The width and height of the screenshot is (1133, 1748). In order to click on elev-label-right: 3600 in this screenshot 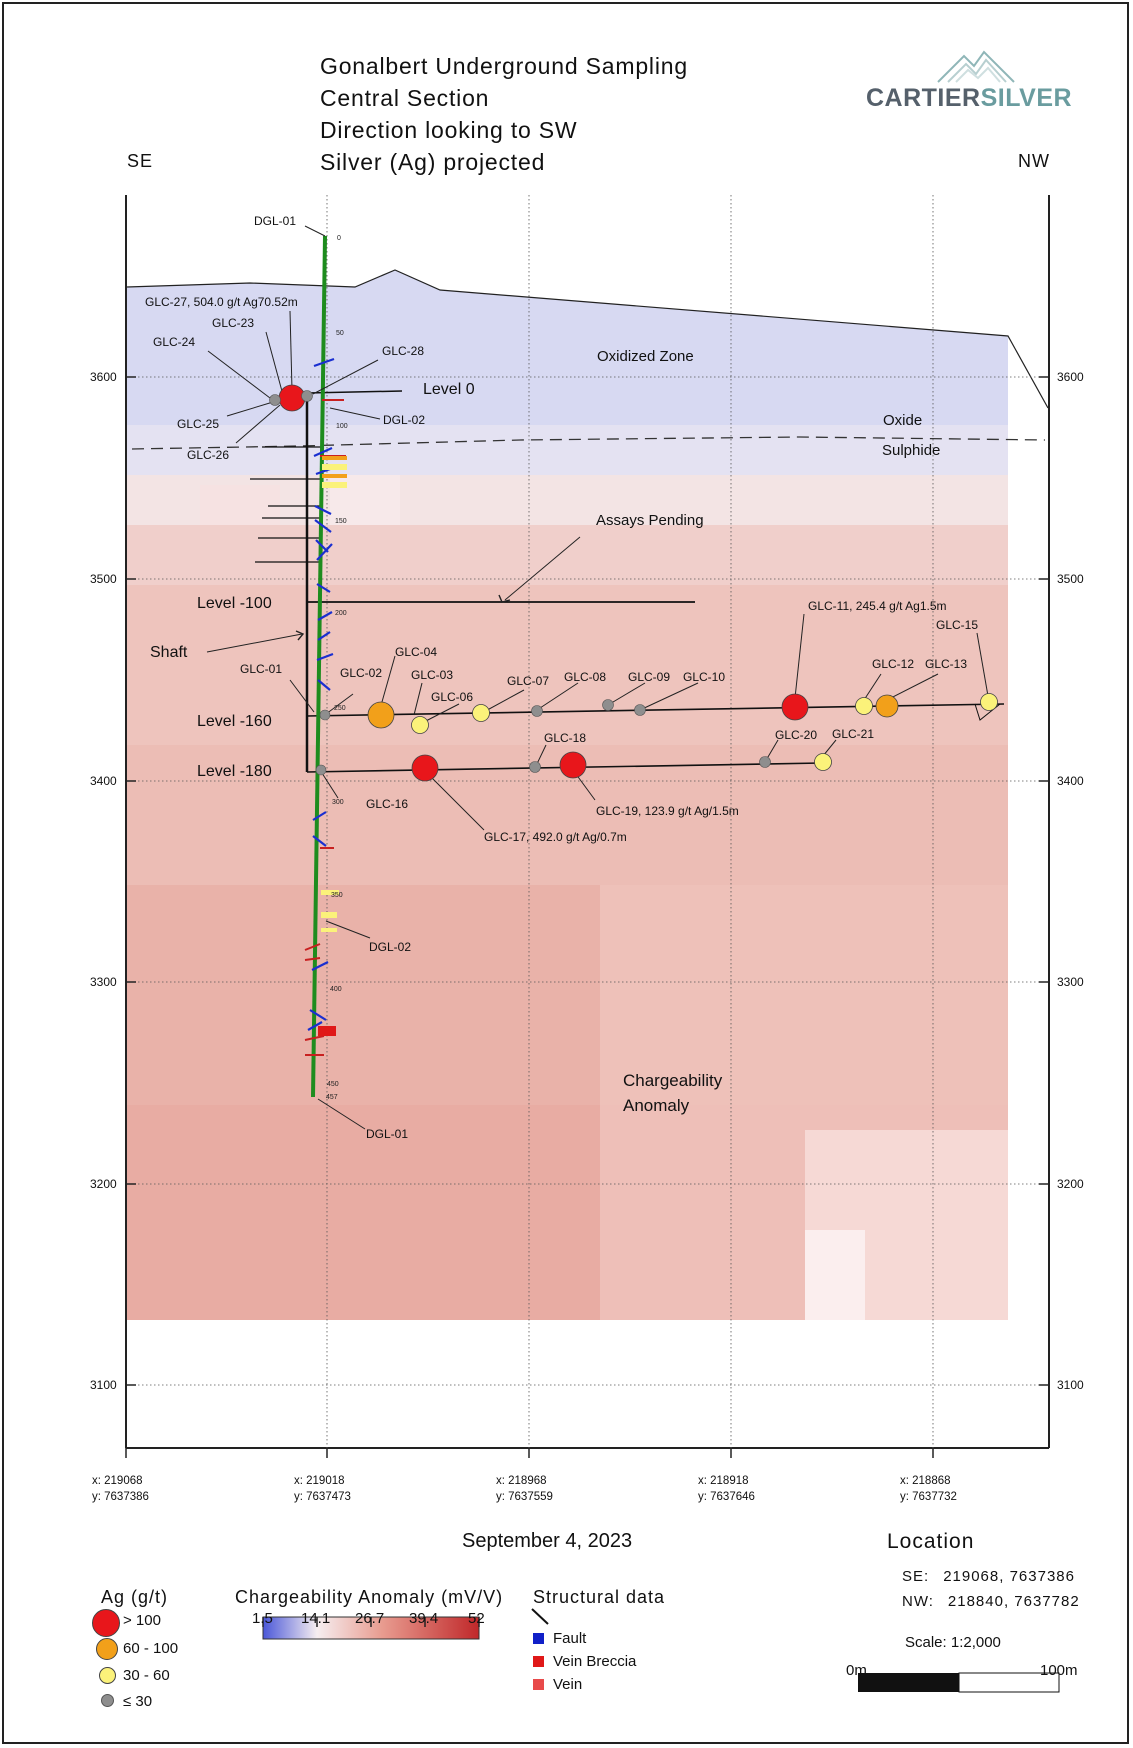, I will do `click(1070, 377)`.